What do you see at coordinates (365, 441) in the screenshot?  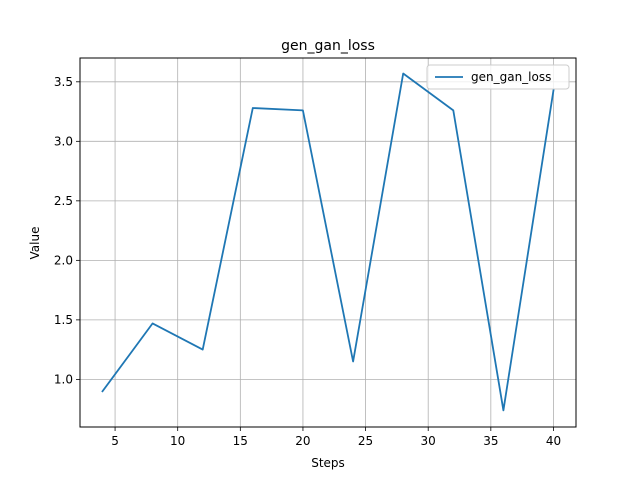 I see `x-tick-label: 25` at bounding box center [365, 441].